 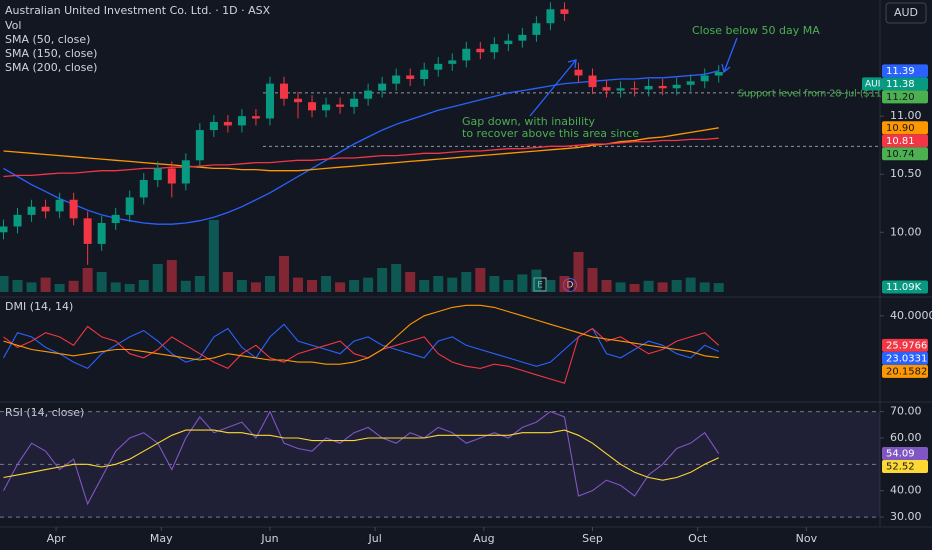 I want to click on x-tick-label: Oct, so click(x=698, y=538).